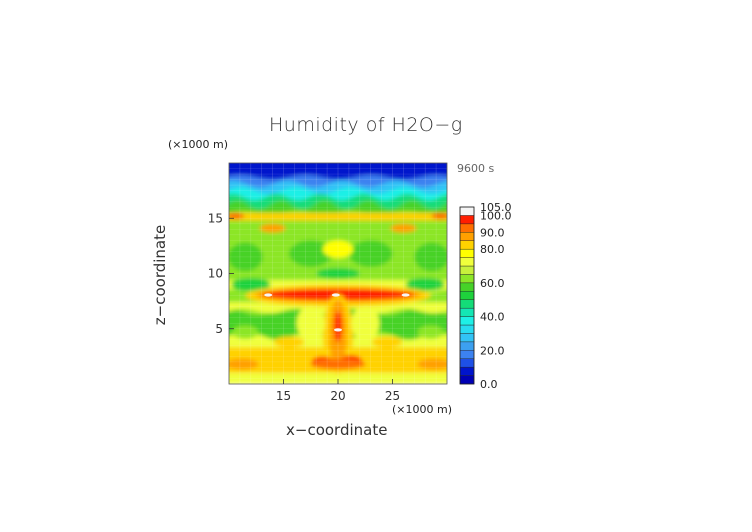  I want to click on colorbar-tick-label: 20.0, so click(492, 350).